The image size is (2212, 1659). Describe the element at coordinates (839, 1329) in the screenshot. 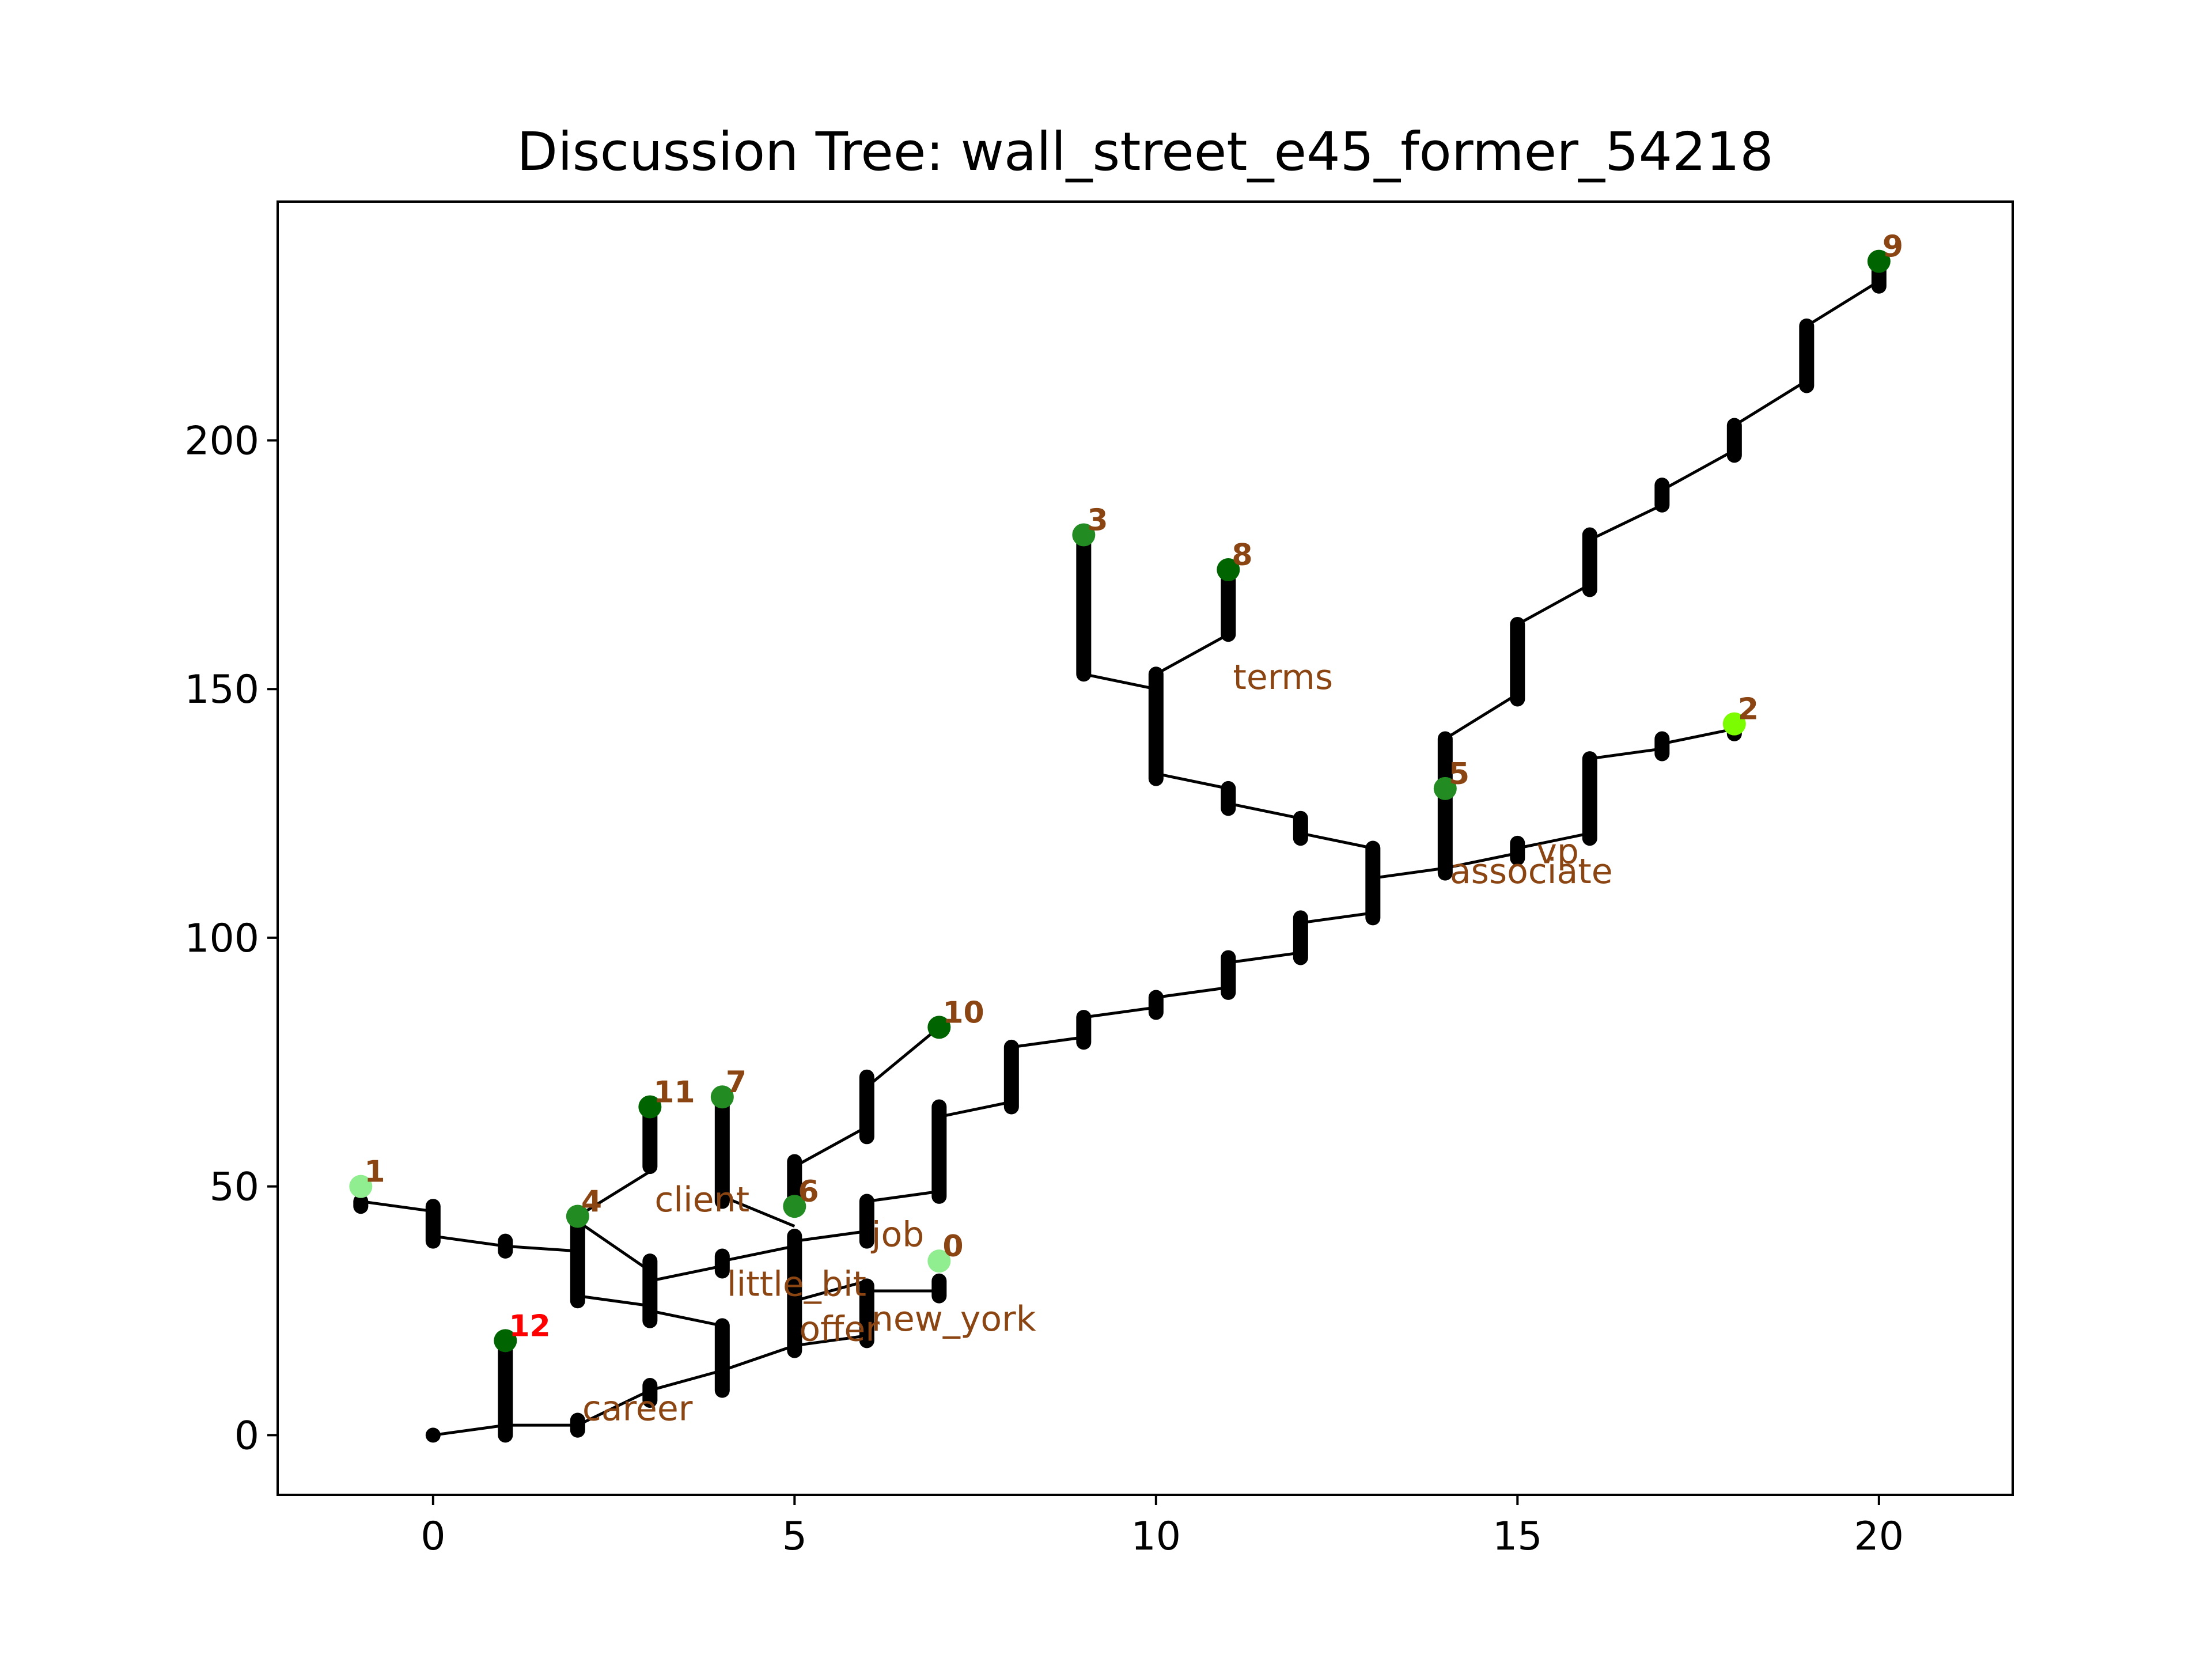

I see `annotation-offer: offer` at that location.